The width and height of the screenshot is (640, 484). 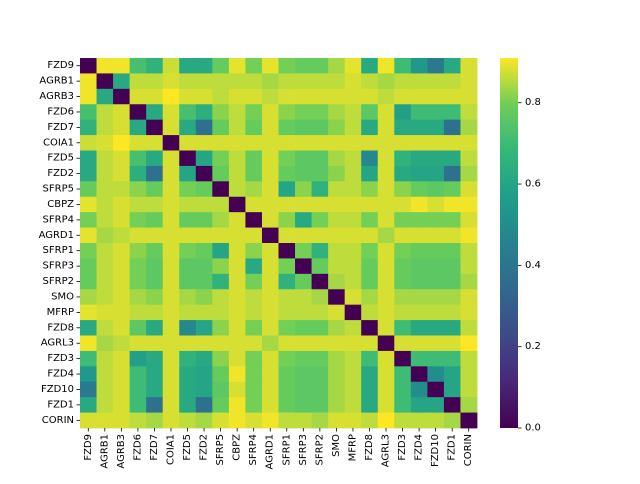 What do you see at coordinates (56, 235) in the screenshot?
I see `y-tick-label: AGRD1` at bounding box center [56, 235].